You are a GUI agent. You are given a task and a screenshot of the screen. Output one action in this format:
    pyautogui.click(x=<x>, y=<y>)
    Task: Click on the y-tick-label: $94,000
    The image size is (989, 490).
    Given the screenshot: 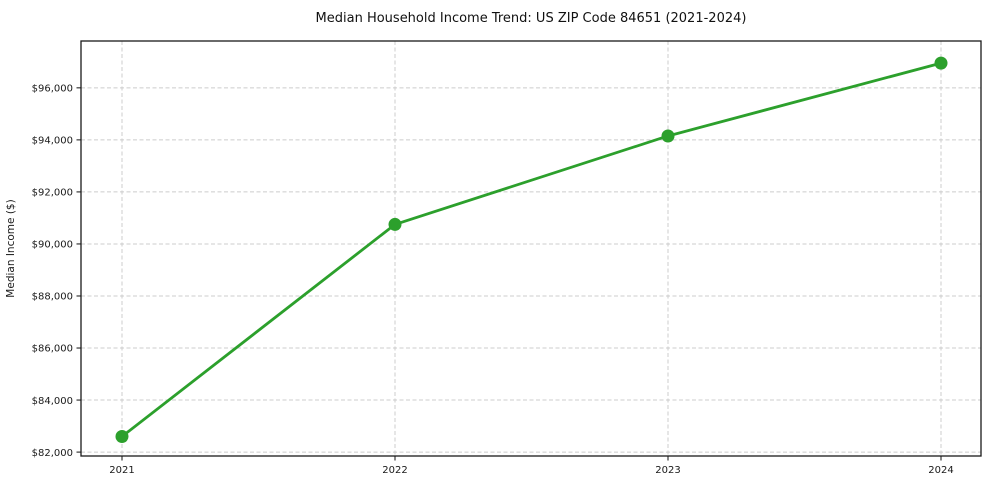 What is the action you would take?
    pyautogui.click(x=52, y=141)
    